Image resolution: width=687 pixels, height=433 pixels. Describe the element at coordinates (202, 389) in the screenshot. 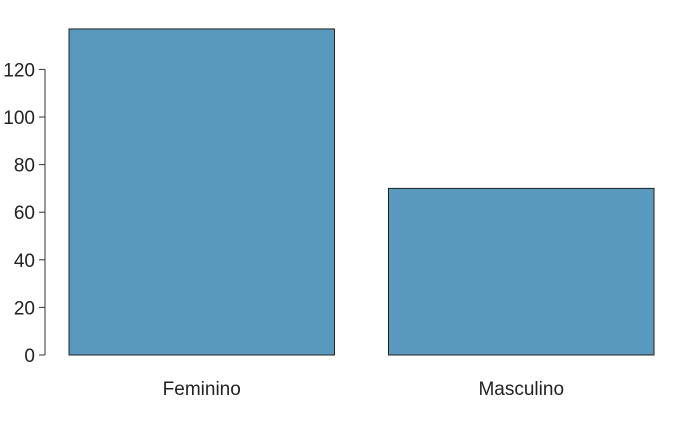

I see `x-category-label: Feminino` at that location.